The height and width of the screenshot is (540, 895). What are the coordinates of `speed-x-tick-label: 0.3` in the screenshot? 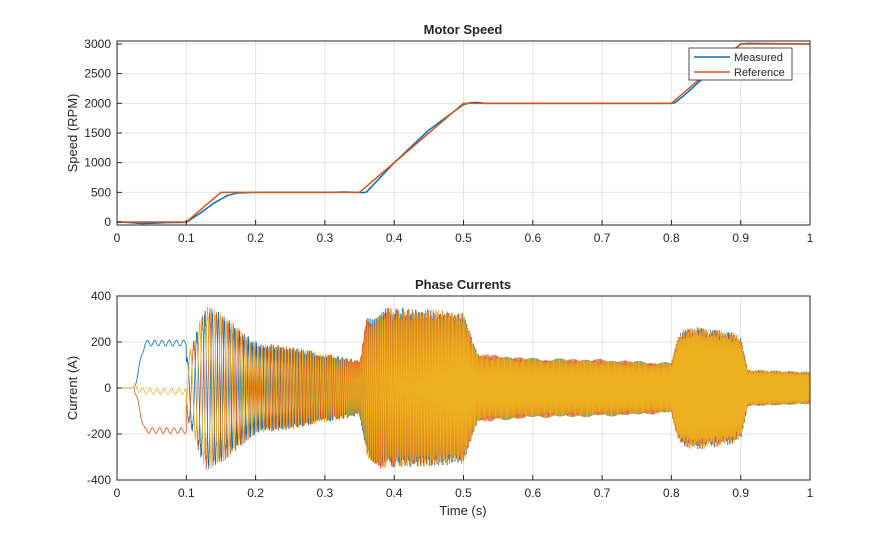 It's located at (325, 238).